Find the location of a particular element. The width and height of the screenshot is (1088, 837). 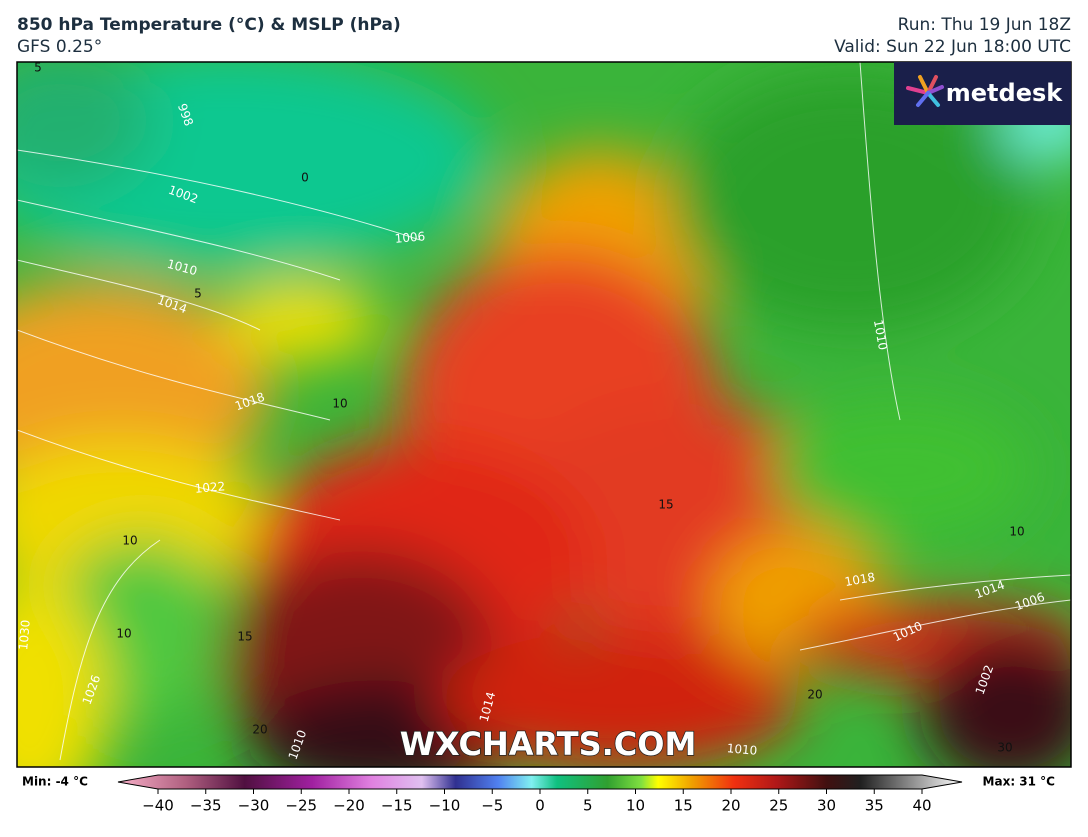

colorbar-tick-label: −25 is located at coordinates (301, 806).